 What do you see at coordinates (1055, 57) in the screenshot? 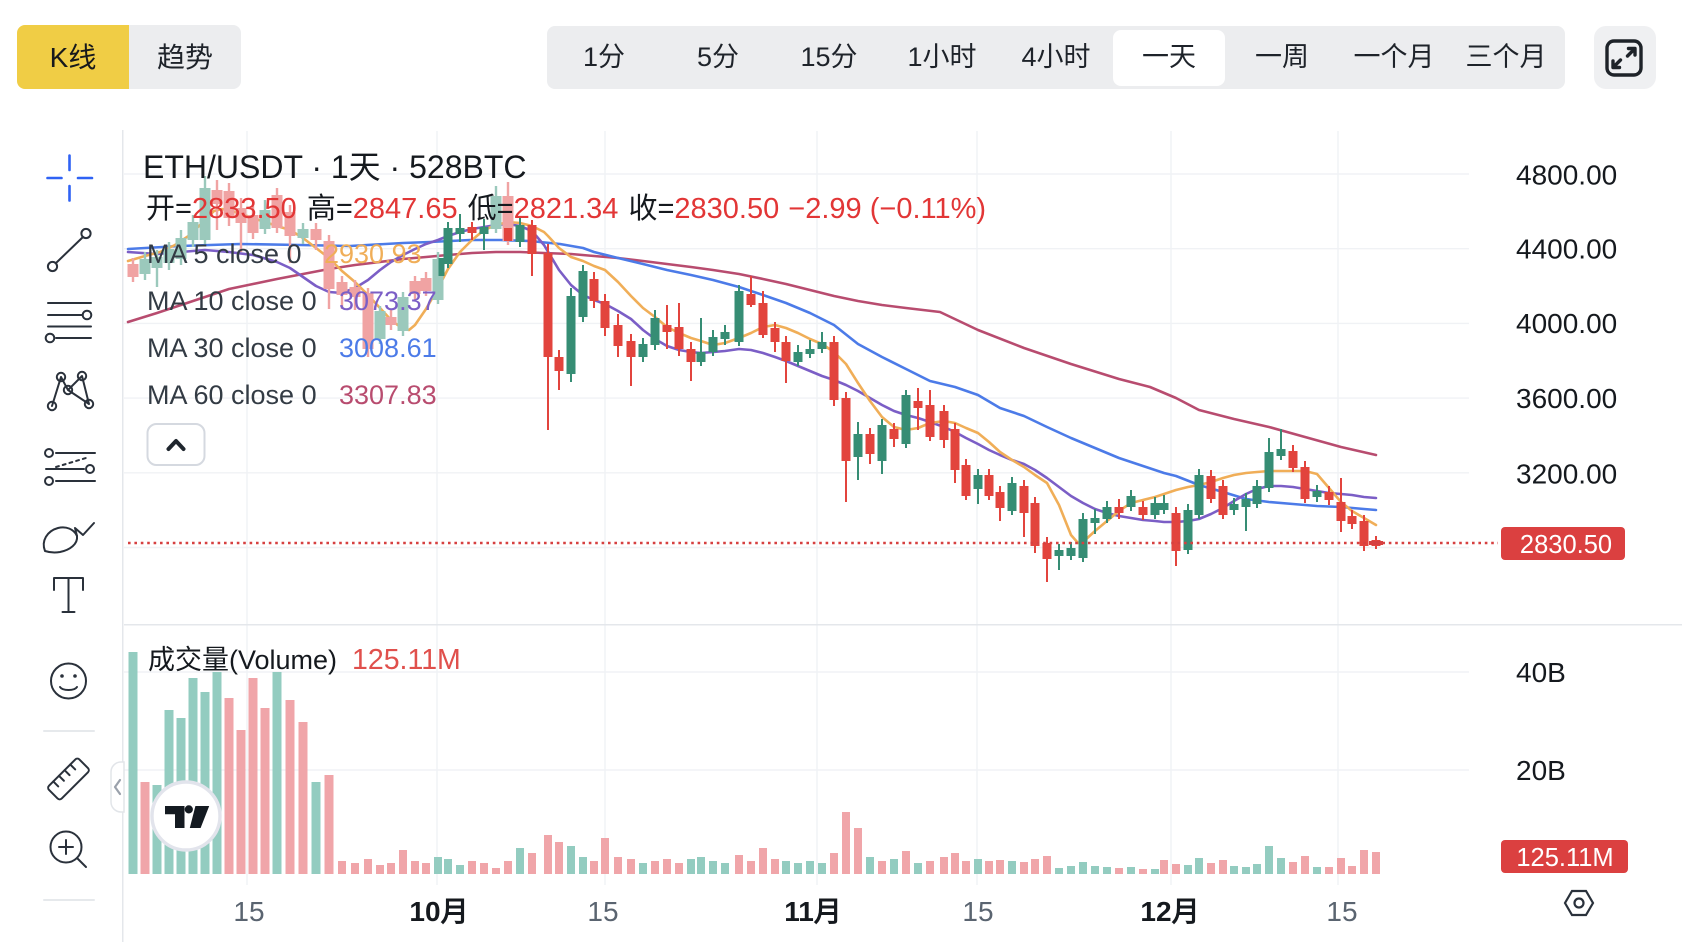
I see `svg-text: 4小时` at bounding box center [1055, 57].